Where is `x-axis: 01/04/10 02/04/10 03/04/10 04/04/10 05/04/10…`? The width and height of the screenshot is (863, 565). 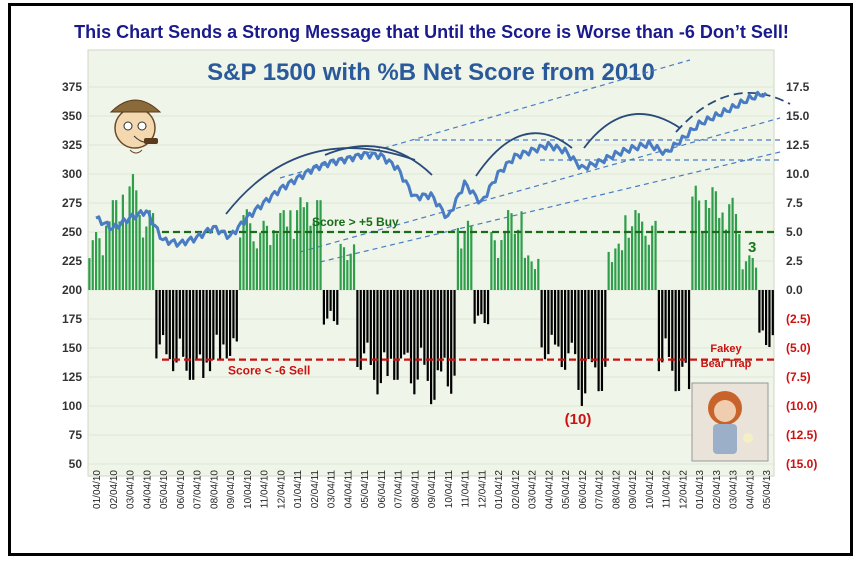 x-axis: 01/04/10 02/04/10 03/04/10 04/04/10 05/04/10… is located at coordinates (432, 489).